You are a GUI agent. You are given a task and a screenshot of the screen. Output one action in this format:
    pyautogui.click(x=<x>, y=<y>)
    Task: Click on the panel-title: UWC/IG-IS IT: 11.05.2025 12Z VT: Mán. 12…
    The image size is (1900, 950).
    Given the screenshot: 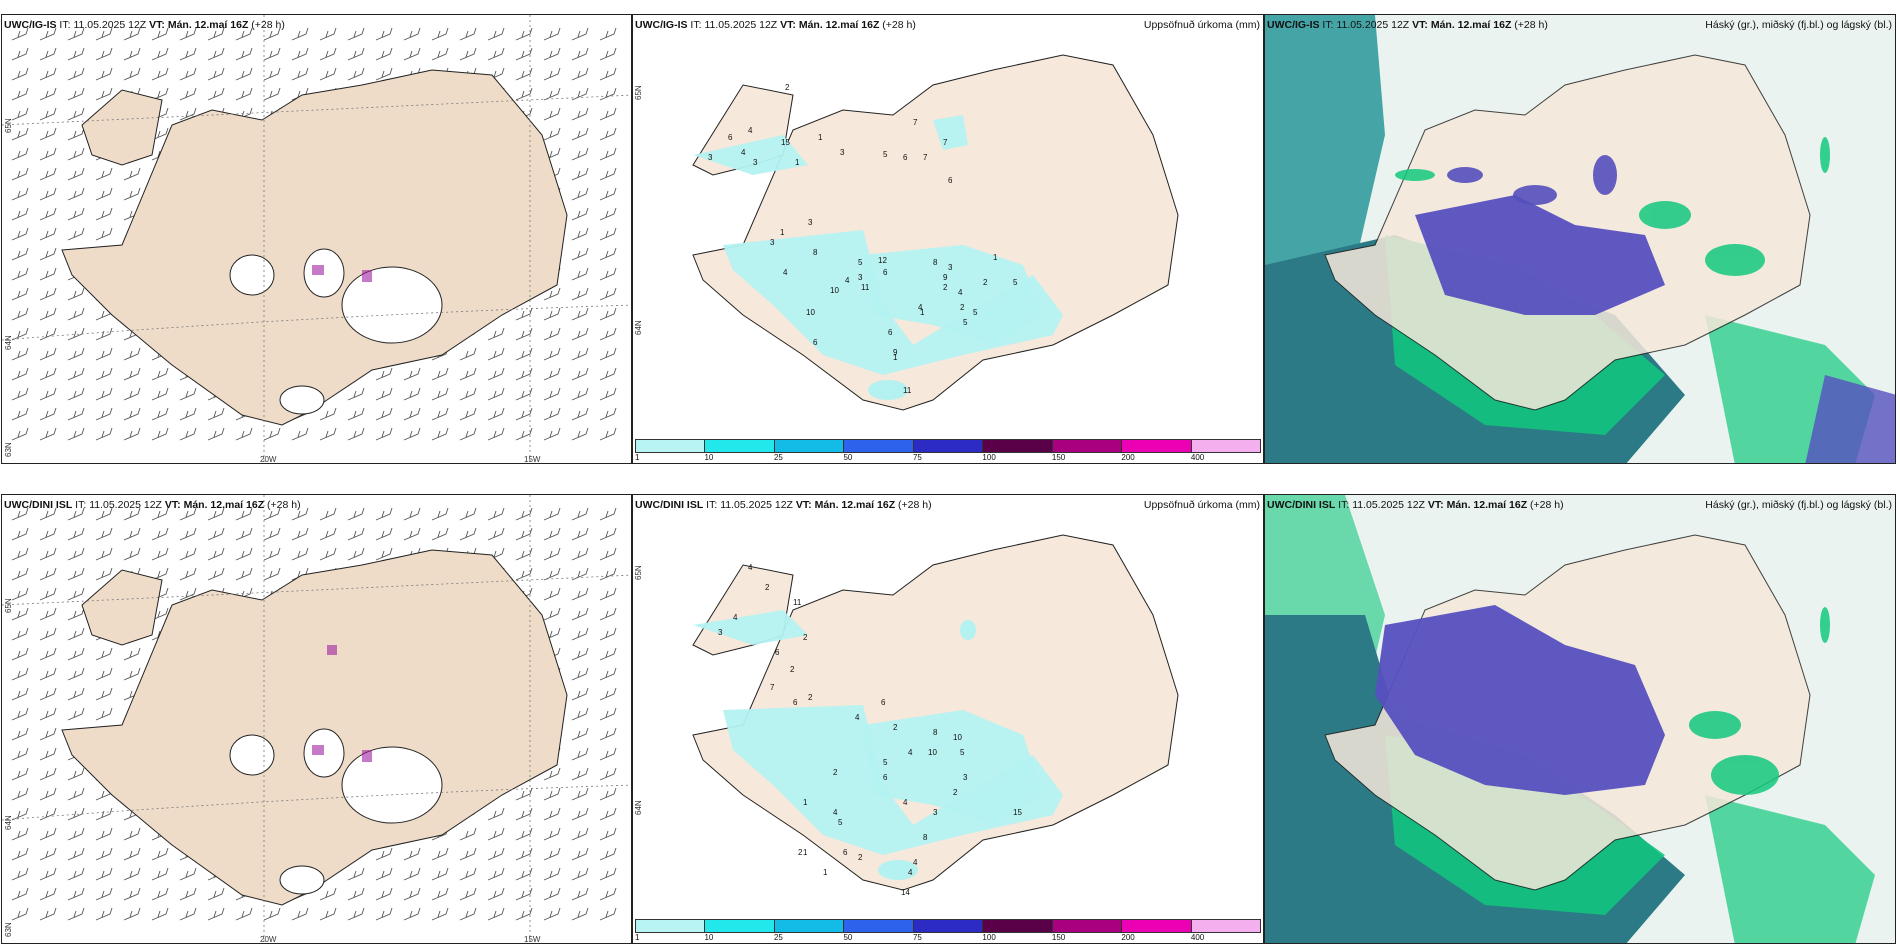 What is the action you would take?
    pyautogui.click(x=1407, y=25)
    